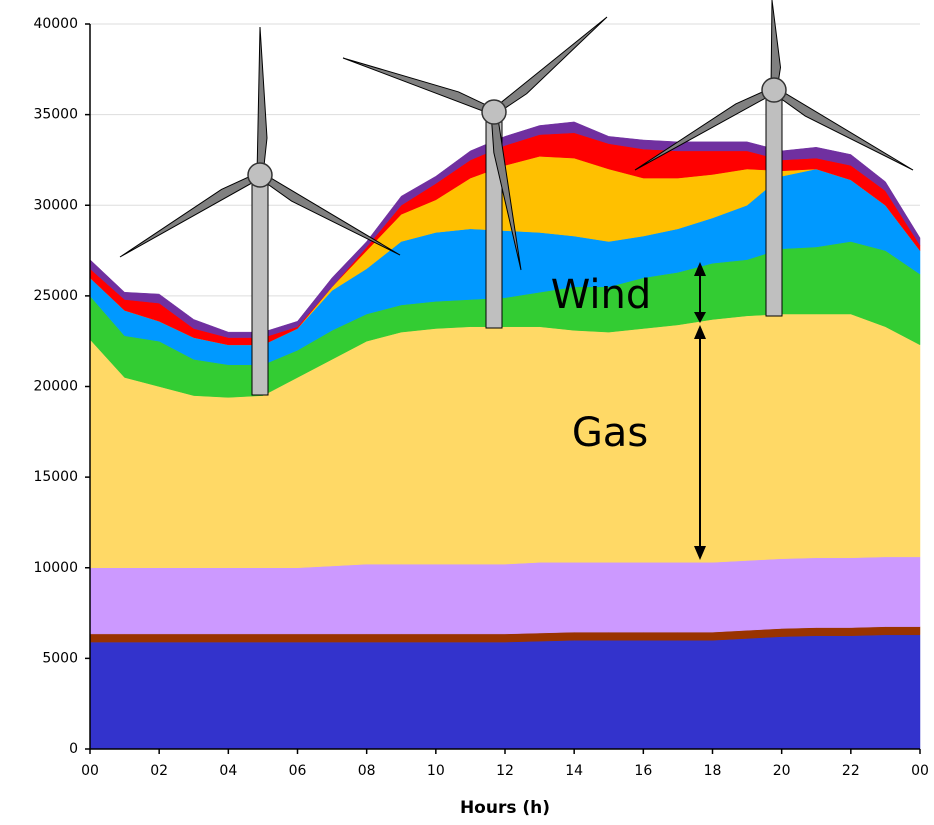  I want to click on x-axis-title: Hours (h), so click(505, 808).